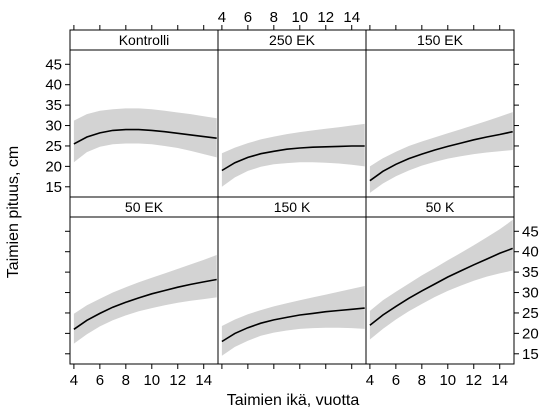 This screenshot has height=413, width=550. I want to click on panel-4: 150 K, so click(292, 280).